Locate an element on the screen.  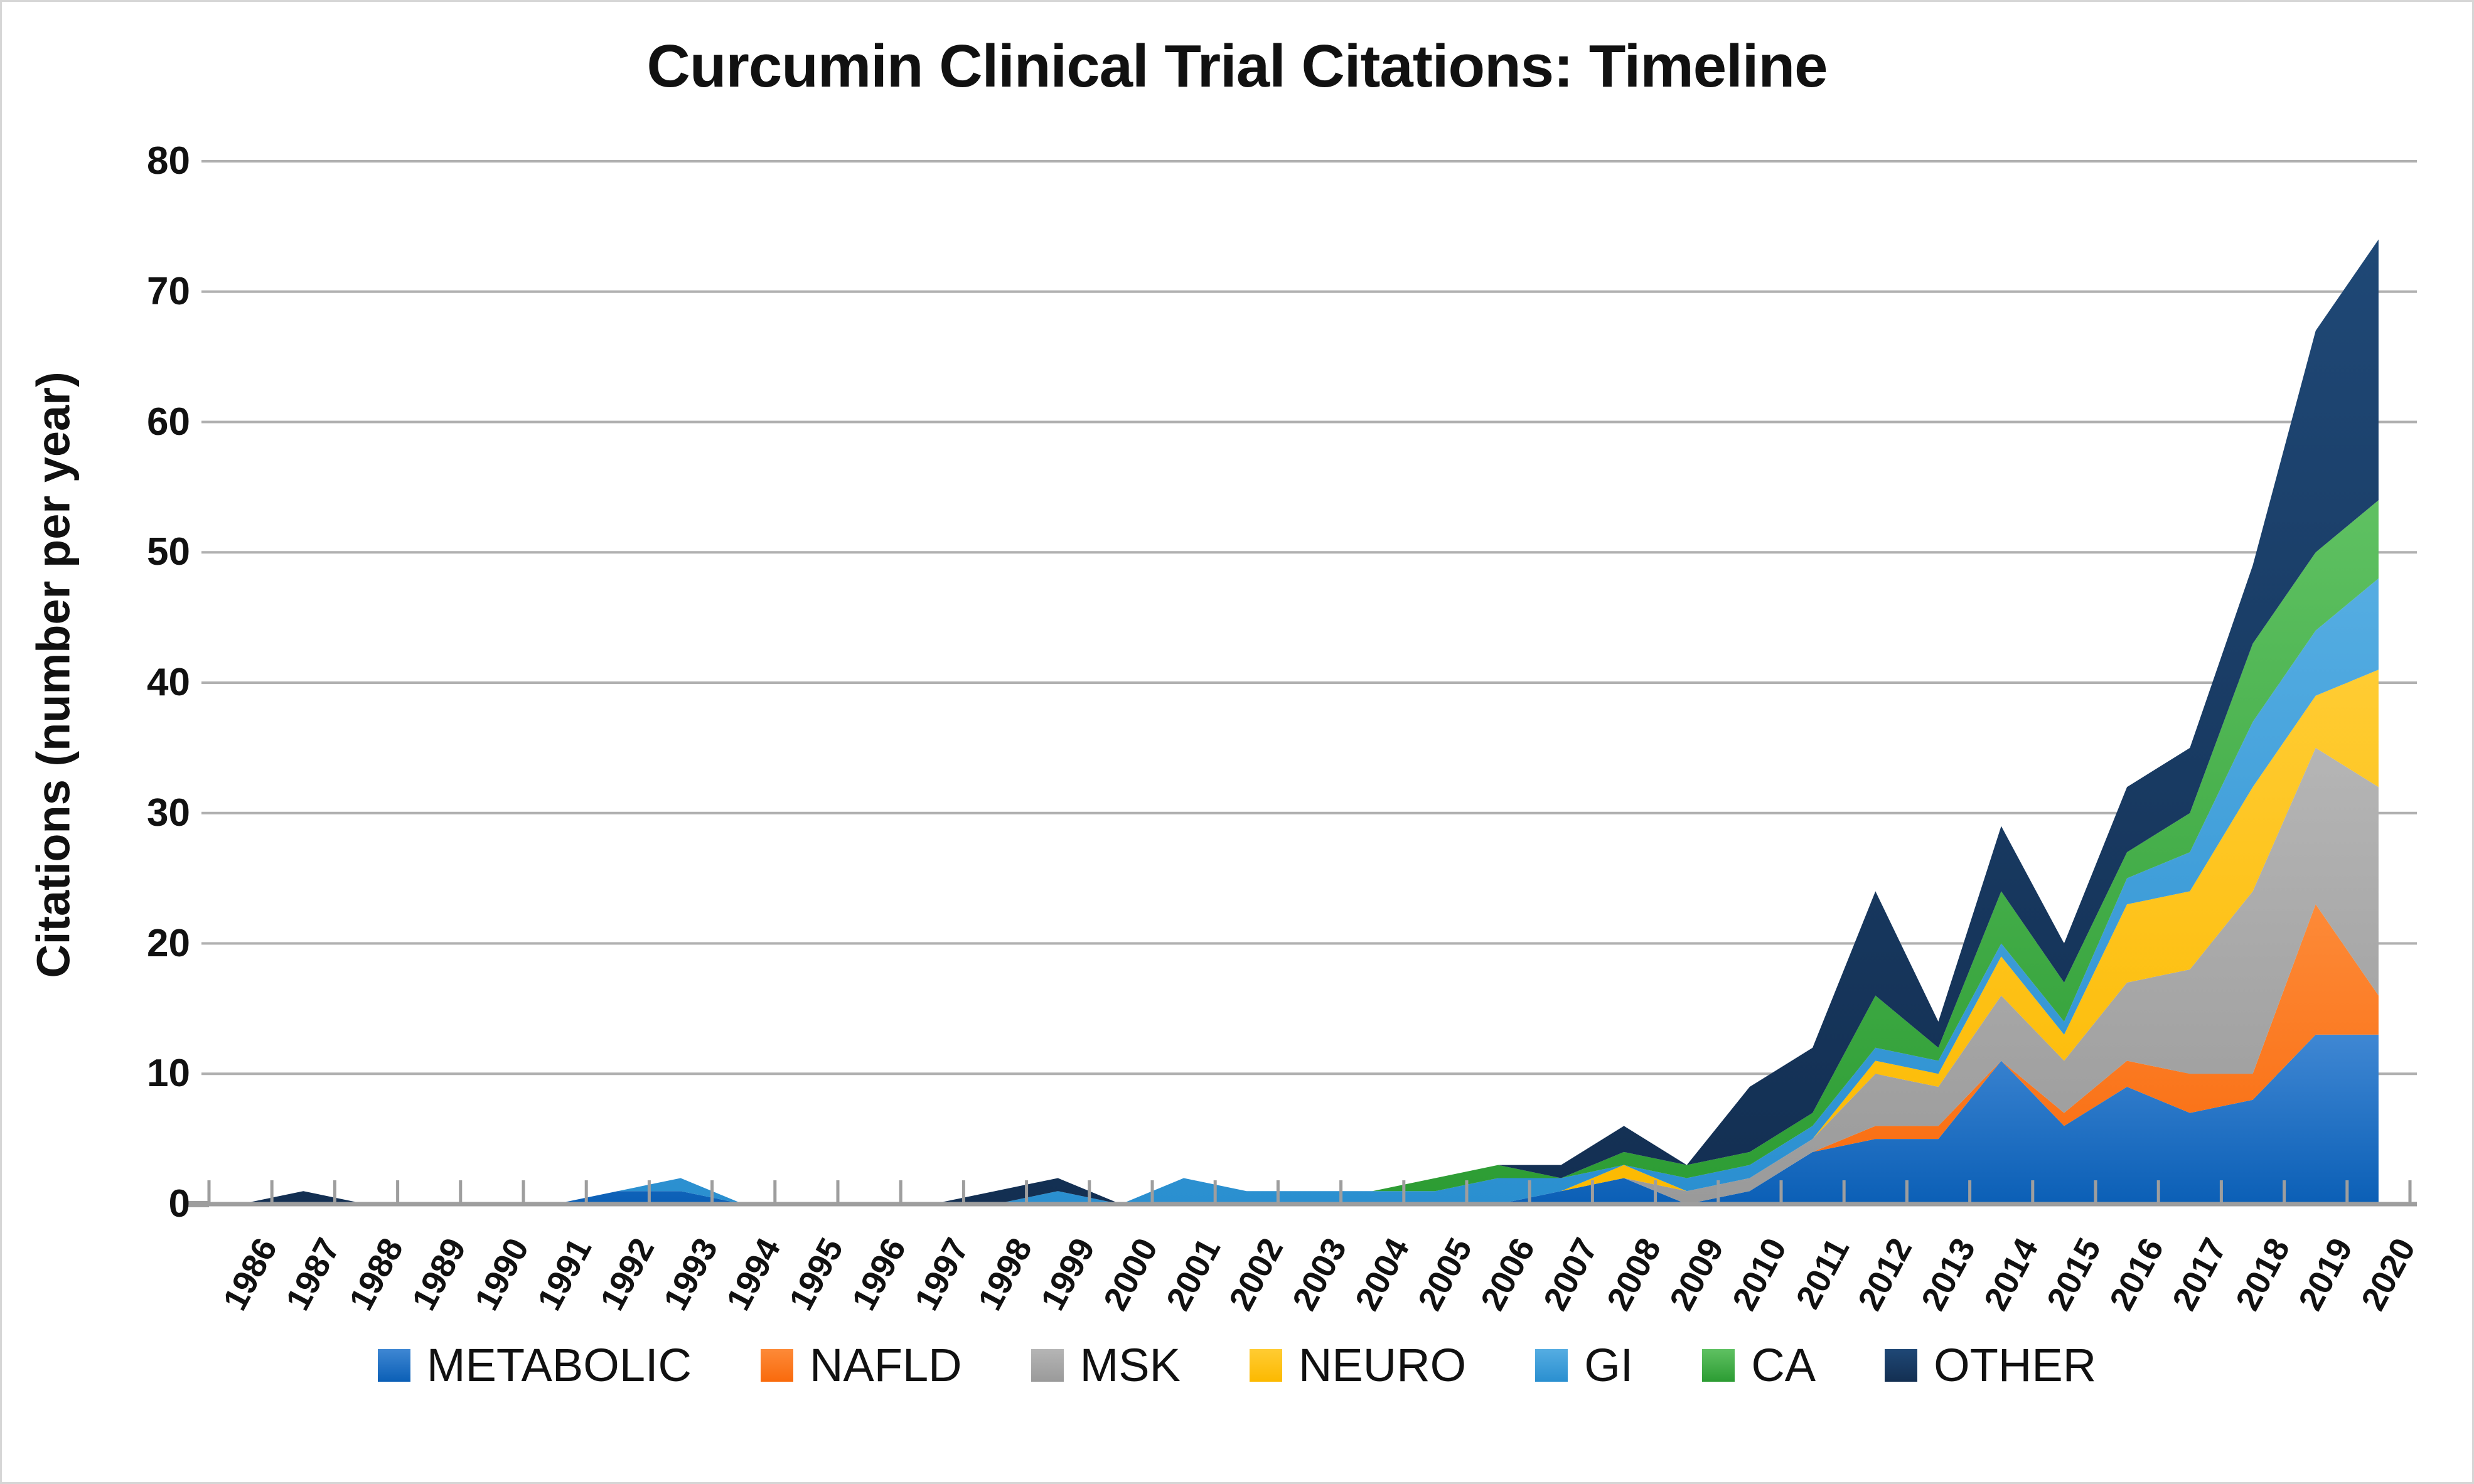
legend-label-NEURO: NEURO is located at coordinates (1382, 1365).